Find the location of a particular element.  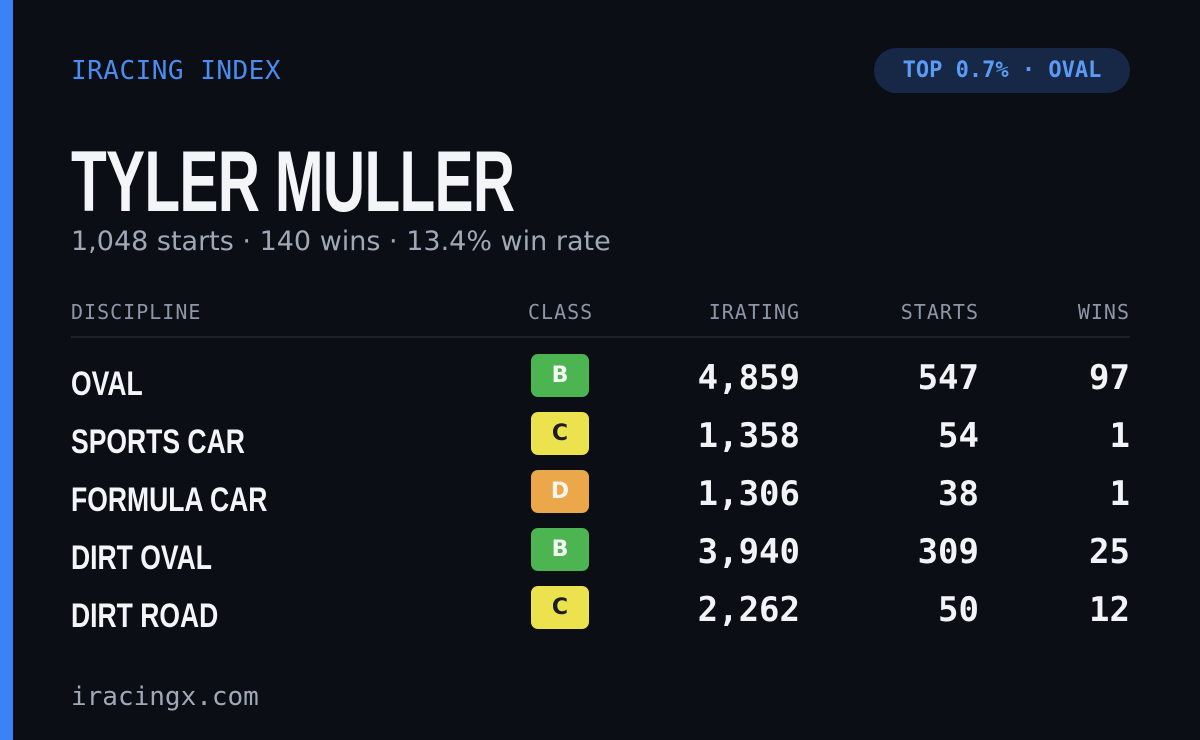

stat-value: 2,262 is located at coordinates (748, 610).